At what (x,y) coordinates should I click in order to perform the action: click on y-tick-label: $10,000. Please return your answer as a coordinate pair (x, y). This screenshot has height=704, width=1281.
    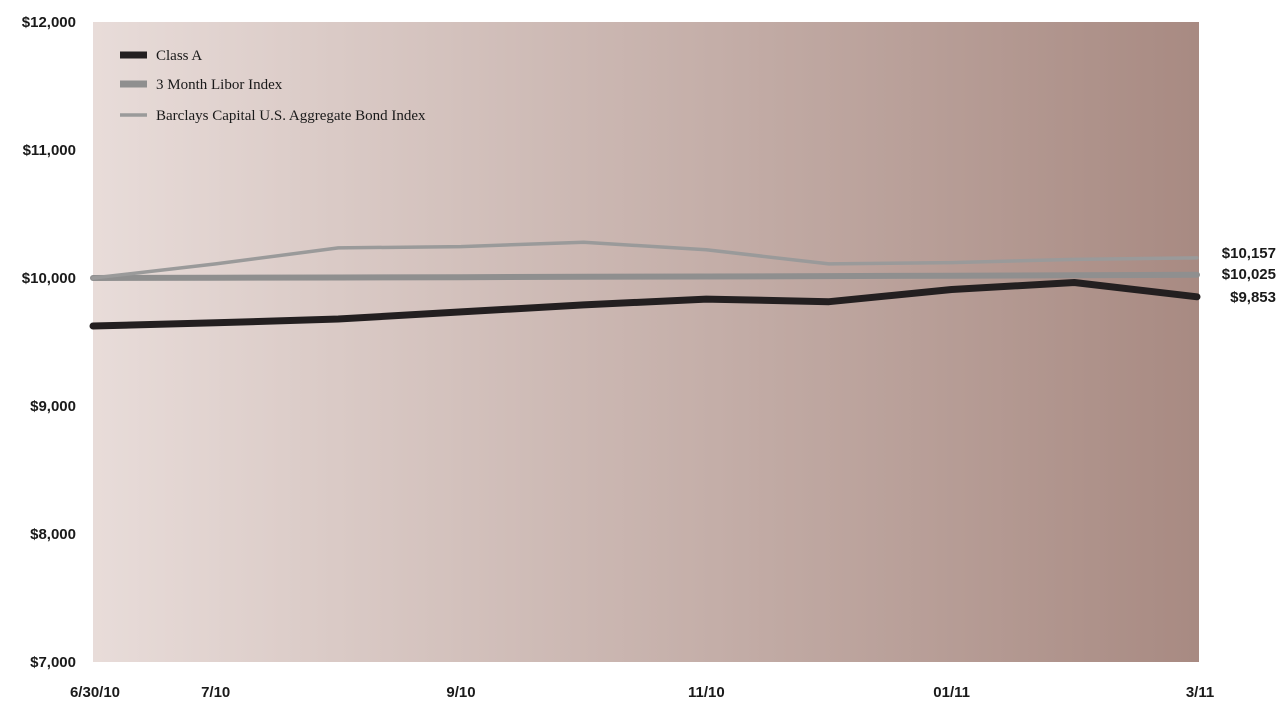
    Looking at the image, I should click on (49, 278).